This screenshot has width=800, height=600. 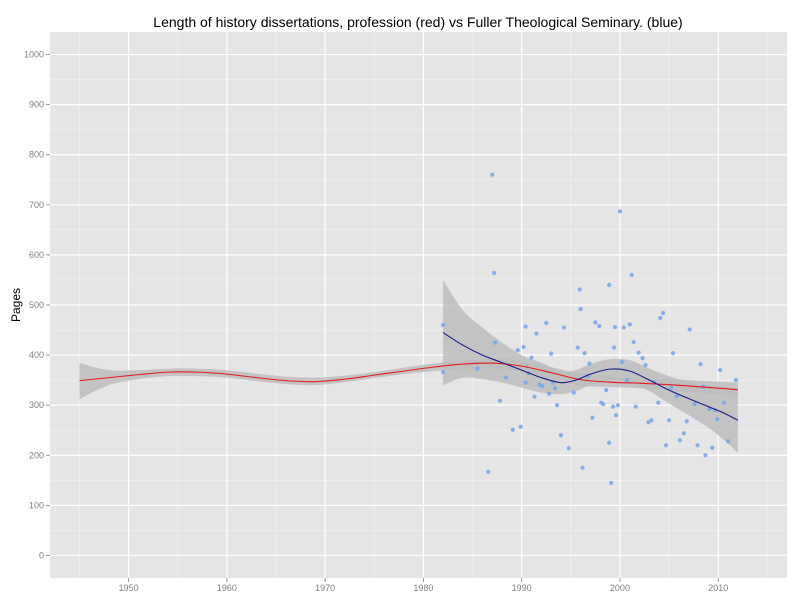 What do you see at coordinates (620, 588) in the screenshot?
I see `x-tick-label: 2000` at bounding box center [620, 588].